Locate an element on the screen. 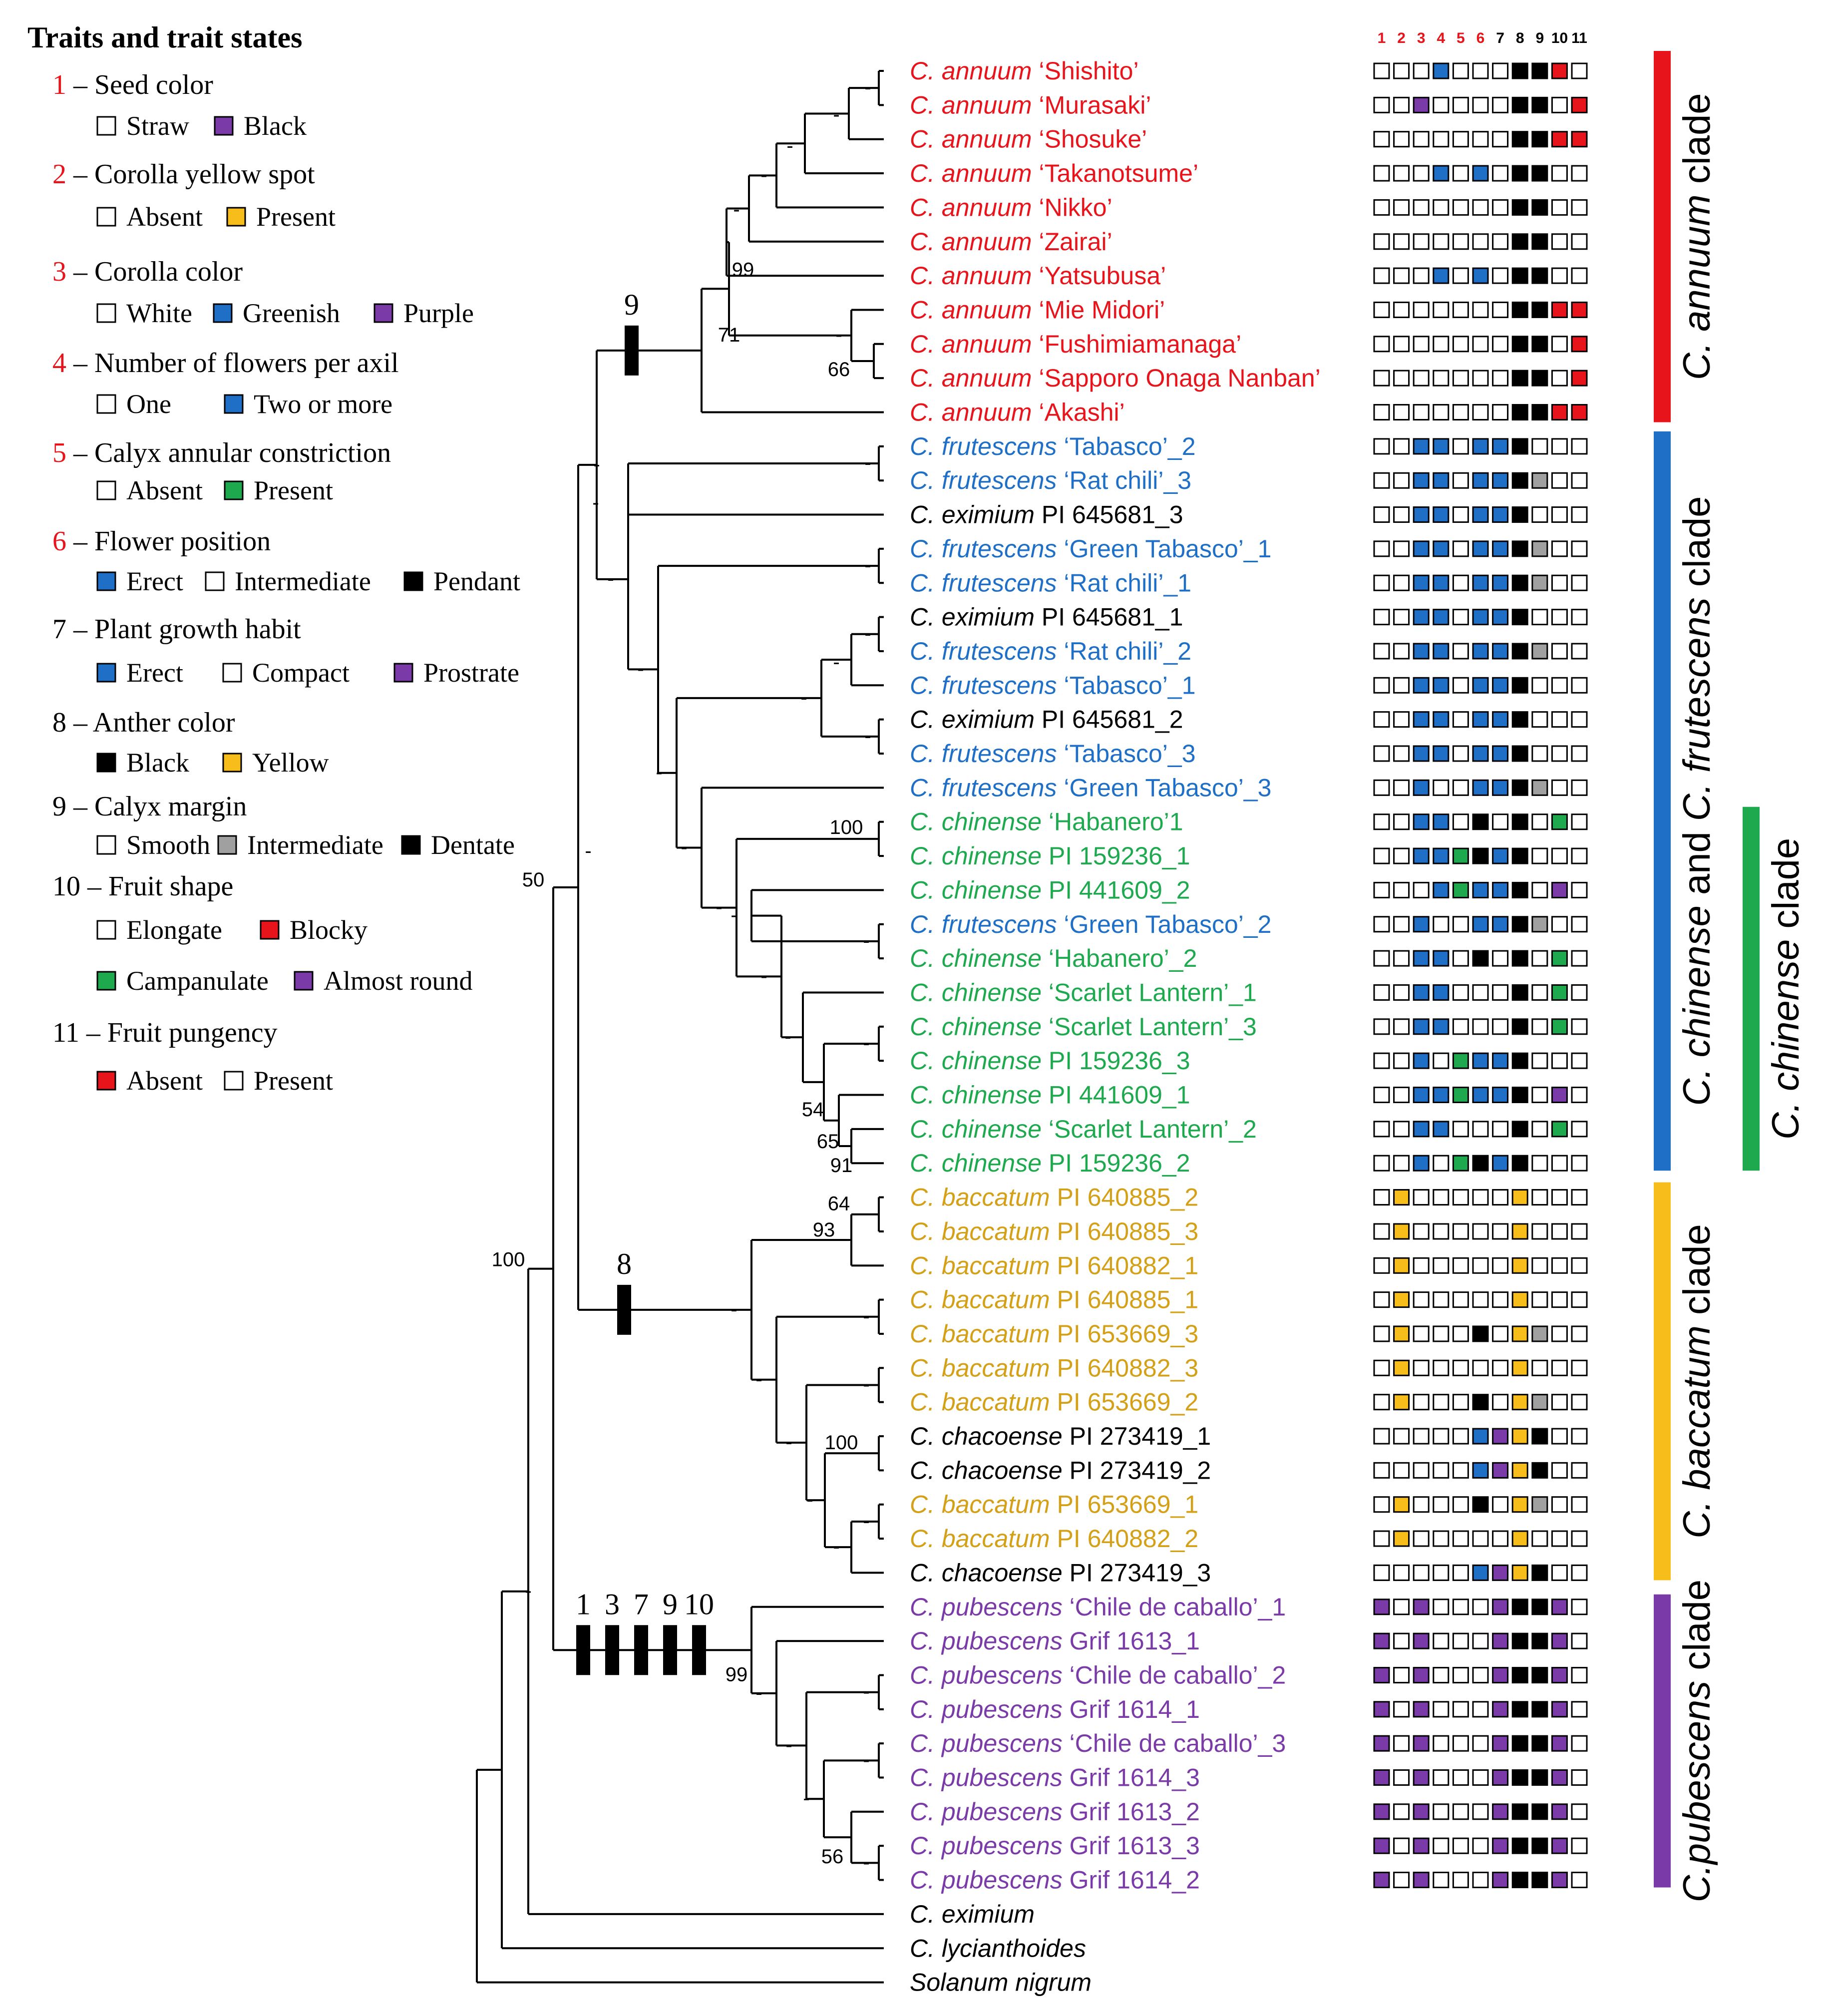  taxon-epithet: Grif 1614_1 is located at coordinates (1132, 1709).